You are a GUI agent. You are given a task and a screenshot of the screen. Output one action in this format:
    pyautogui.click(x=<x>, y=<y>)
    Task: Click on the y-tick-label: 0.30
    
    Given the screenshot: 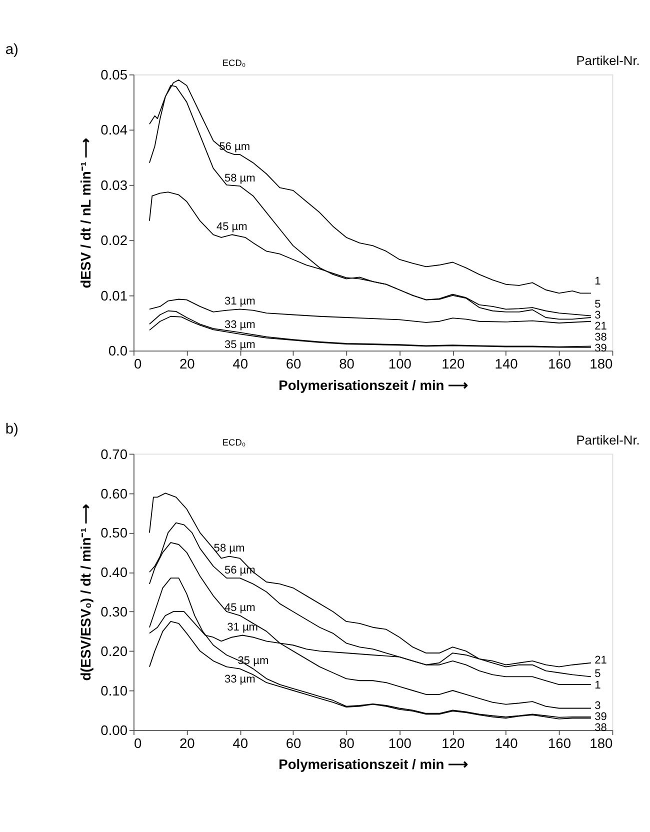 What is the action you would take?
    pyautogui.click(x=114, y=612)
    